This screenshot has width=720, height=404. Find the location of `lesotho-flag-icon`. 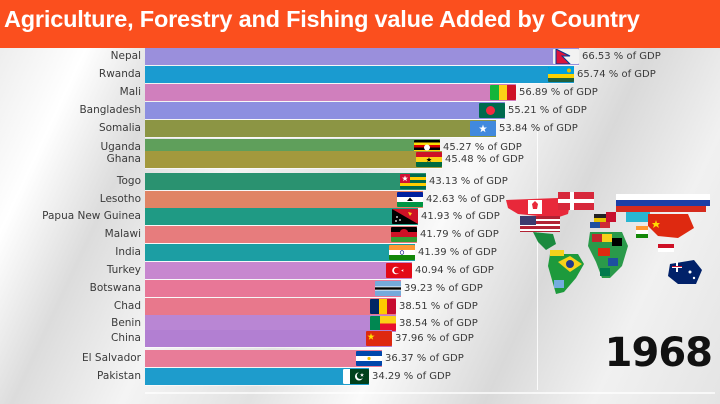

lesotho-flag-icon is located at coordinates (410, 199).